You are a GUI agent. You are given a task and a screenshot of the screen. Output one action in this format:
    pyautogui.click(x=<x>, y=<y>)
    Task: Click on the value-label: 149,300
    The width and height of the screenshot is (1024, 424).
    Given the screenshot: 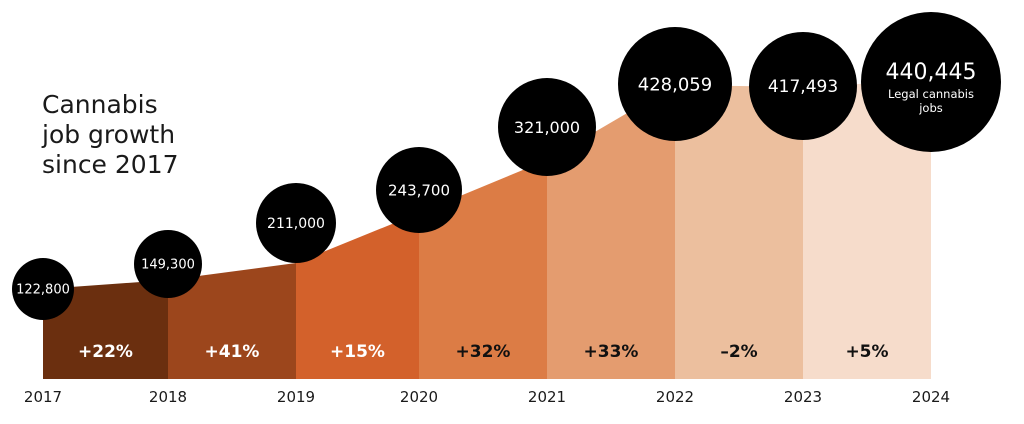 What is the action you would take?
    pyautogui.click(x=168, y=265)
    